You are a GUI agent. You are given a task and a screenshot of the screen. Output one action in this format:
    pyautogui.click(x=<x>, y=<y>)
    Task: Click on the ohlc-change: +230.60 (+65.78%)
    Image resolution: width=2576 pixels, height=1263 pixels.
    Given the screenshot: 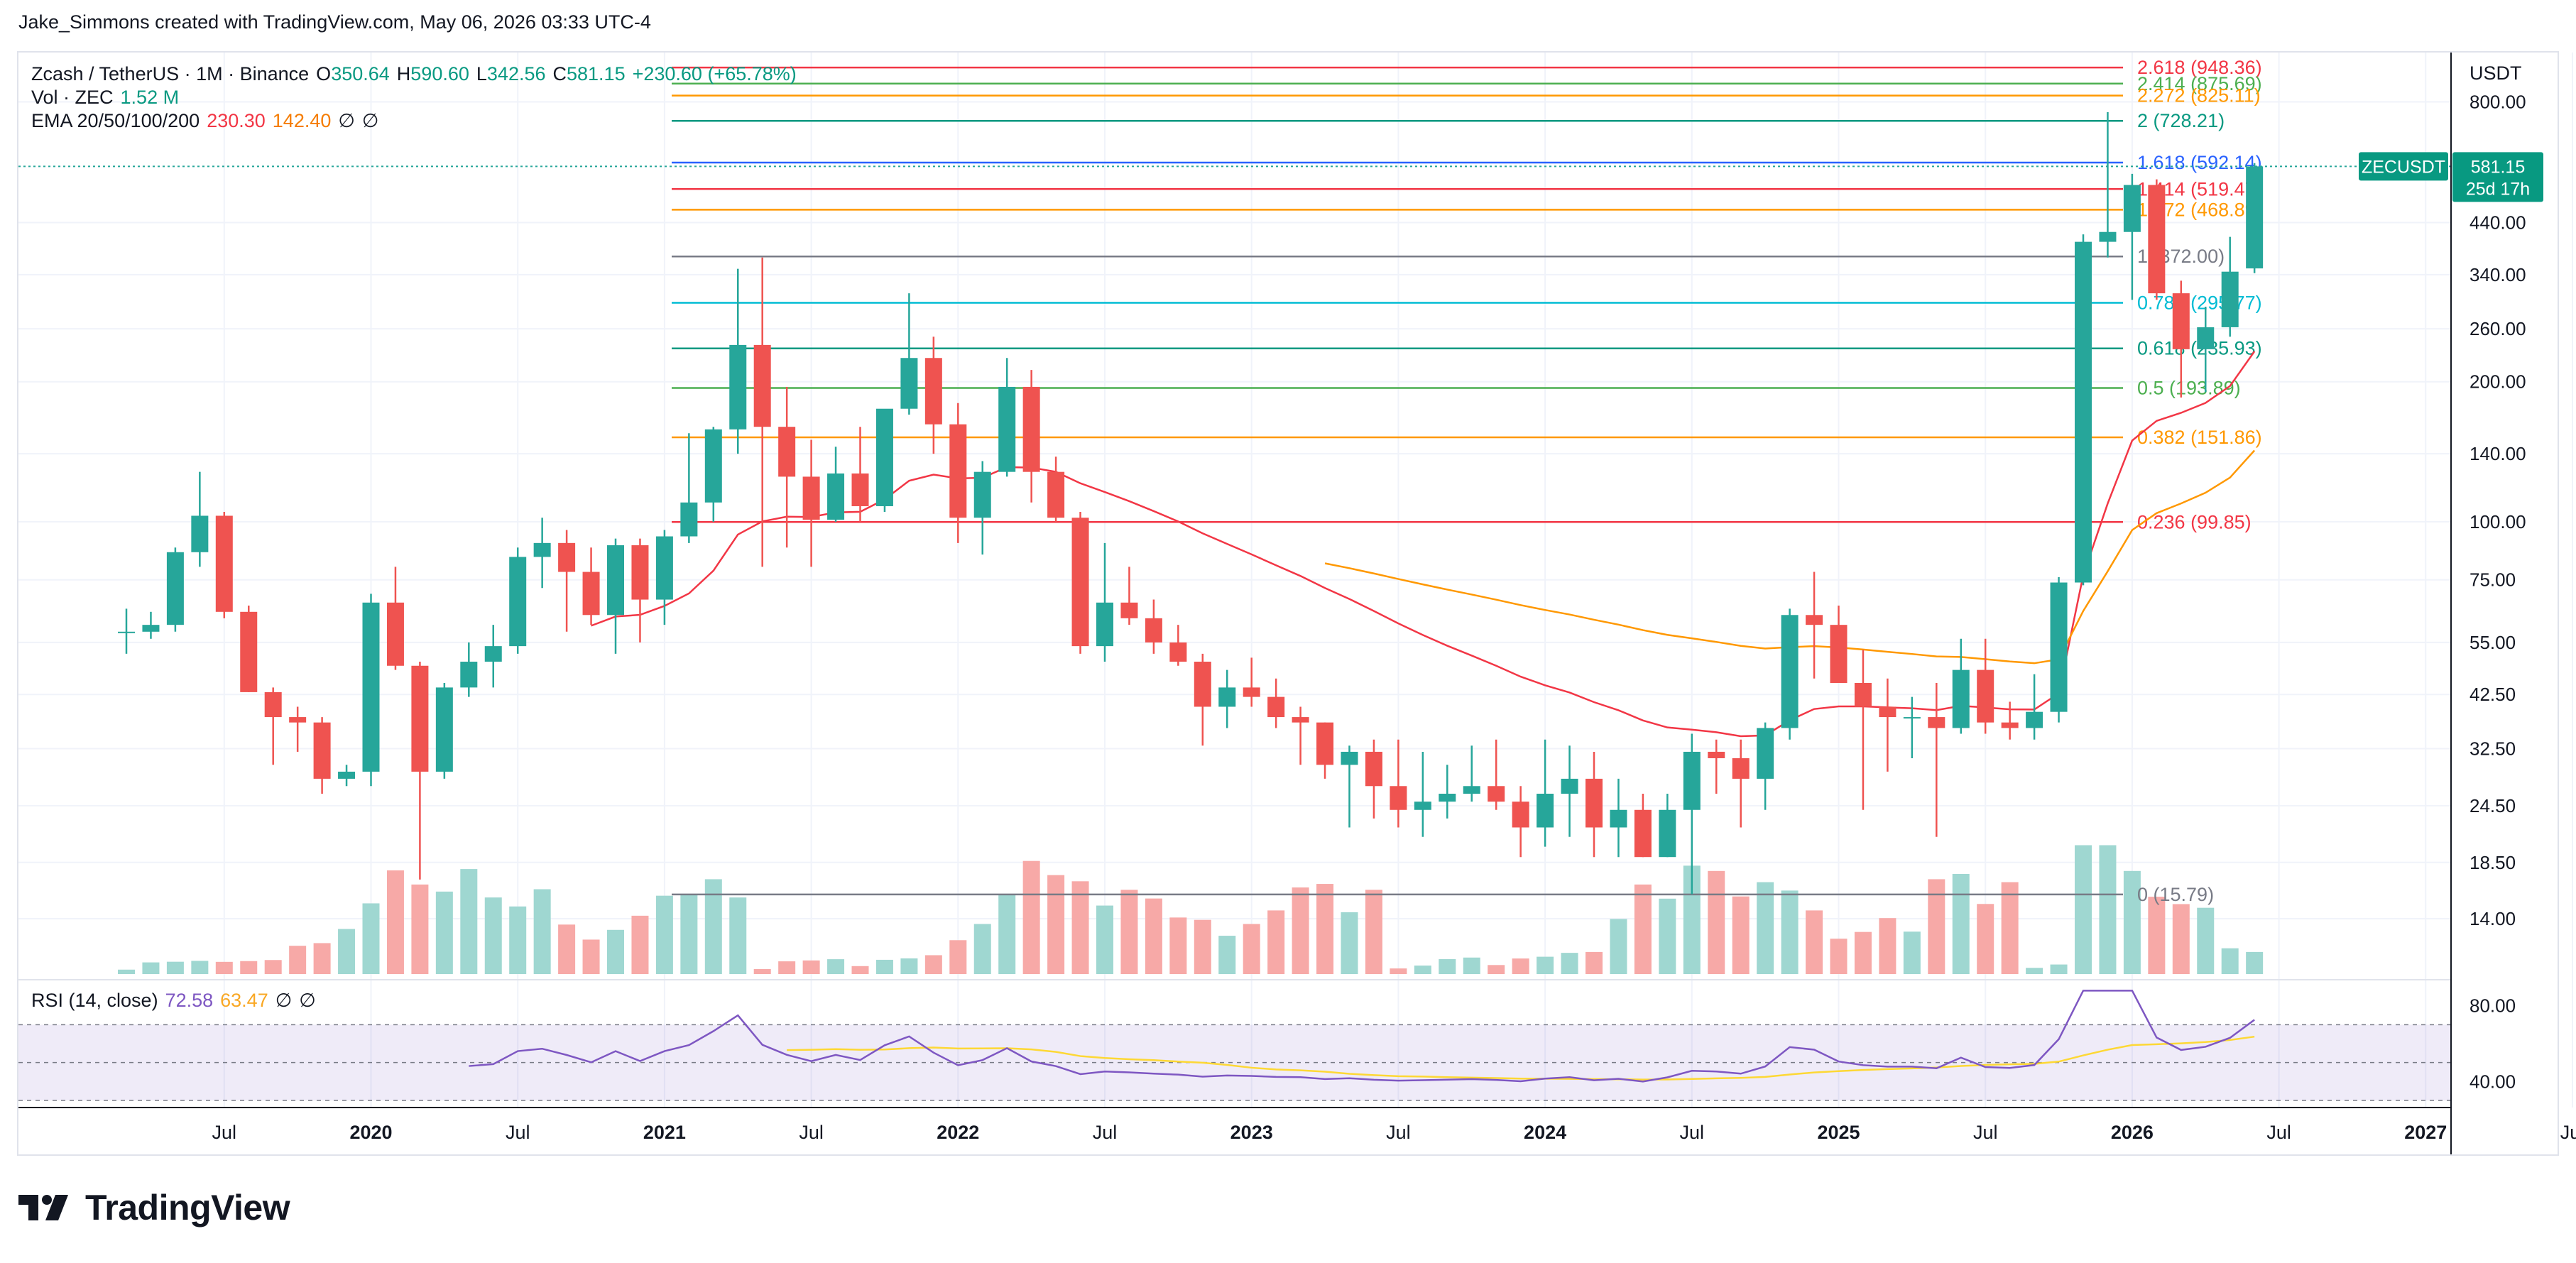 What is the action you would take?
    pyautogui.click(x=714, y=73)
    